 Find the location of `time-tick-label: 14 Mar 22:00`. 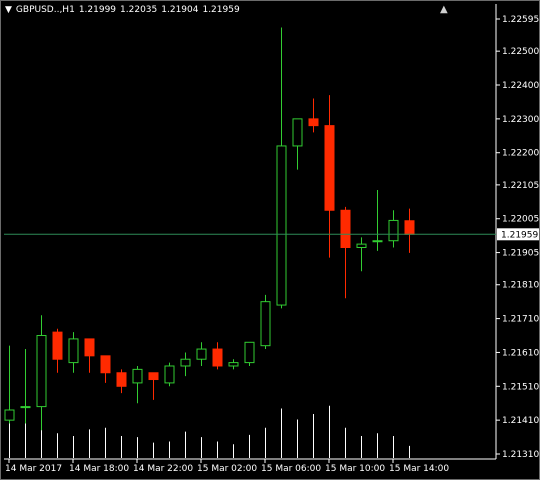

time-tick-label: 14 Mar 22:00 is located at coordinates (163, 469).